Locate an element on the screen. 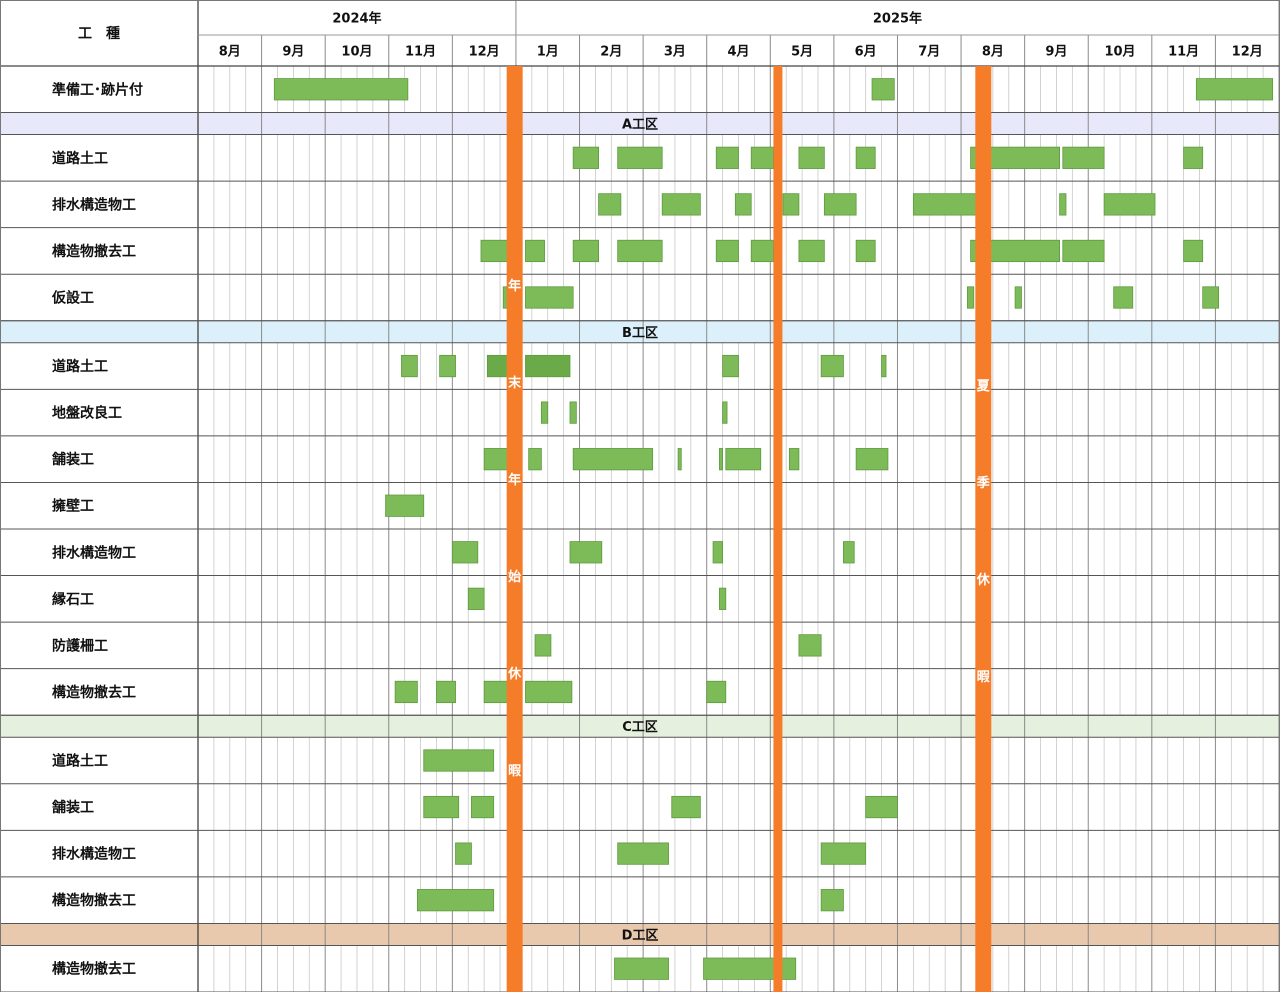 Image resolution: width=1280 pixels, height=992 pixels. task-label: 構造物撤去工 is located at coordinates (94, 692).